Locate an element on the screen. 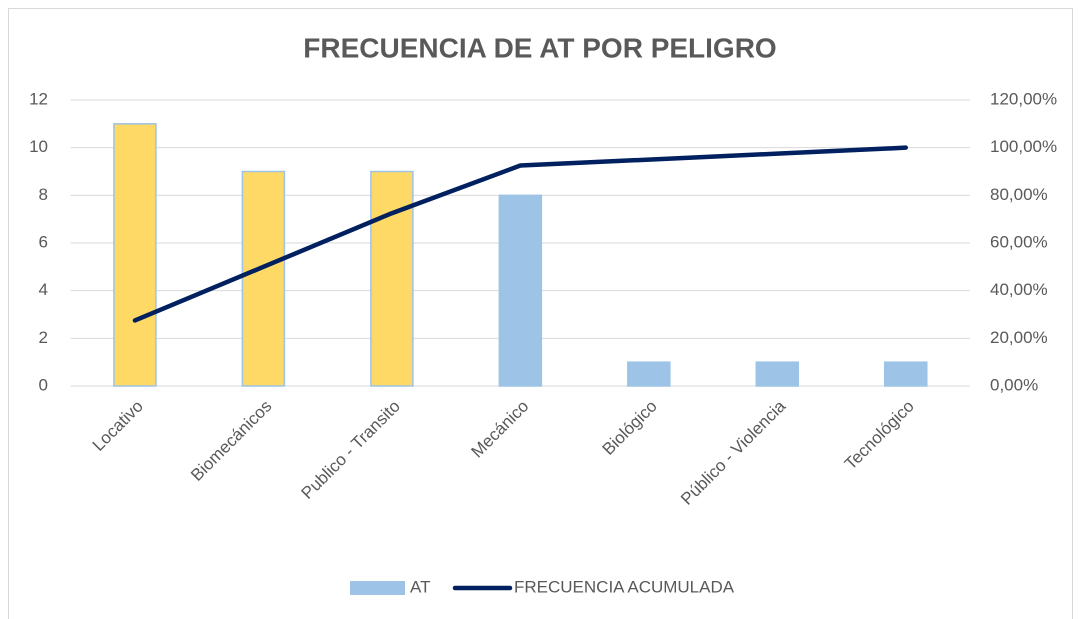  legend-label: AT is located at coordinates (420, 586).